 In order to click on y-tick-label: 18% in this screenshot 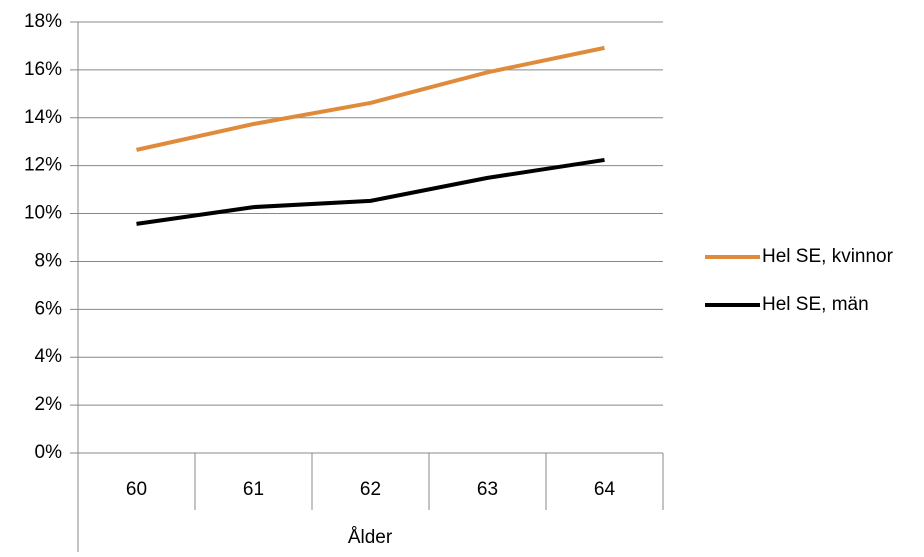, I will do `click(43, 21)`.